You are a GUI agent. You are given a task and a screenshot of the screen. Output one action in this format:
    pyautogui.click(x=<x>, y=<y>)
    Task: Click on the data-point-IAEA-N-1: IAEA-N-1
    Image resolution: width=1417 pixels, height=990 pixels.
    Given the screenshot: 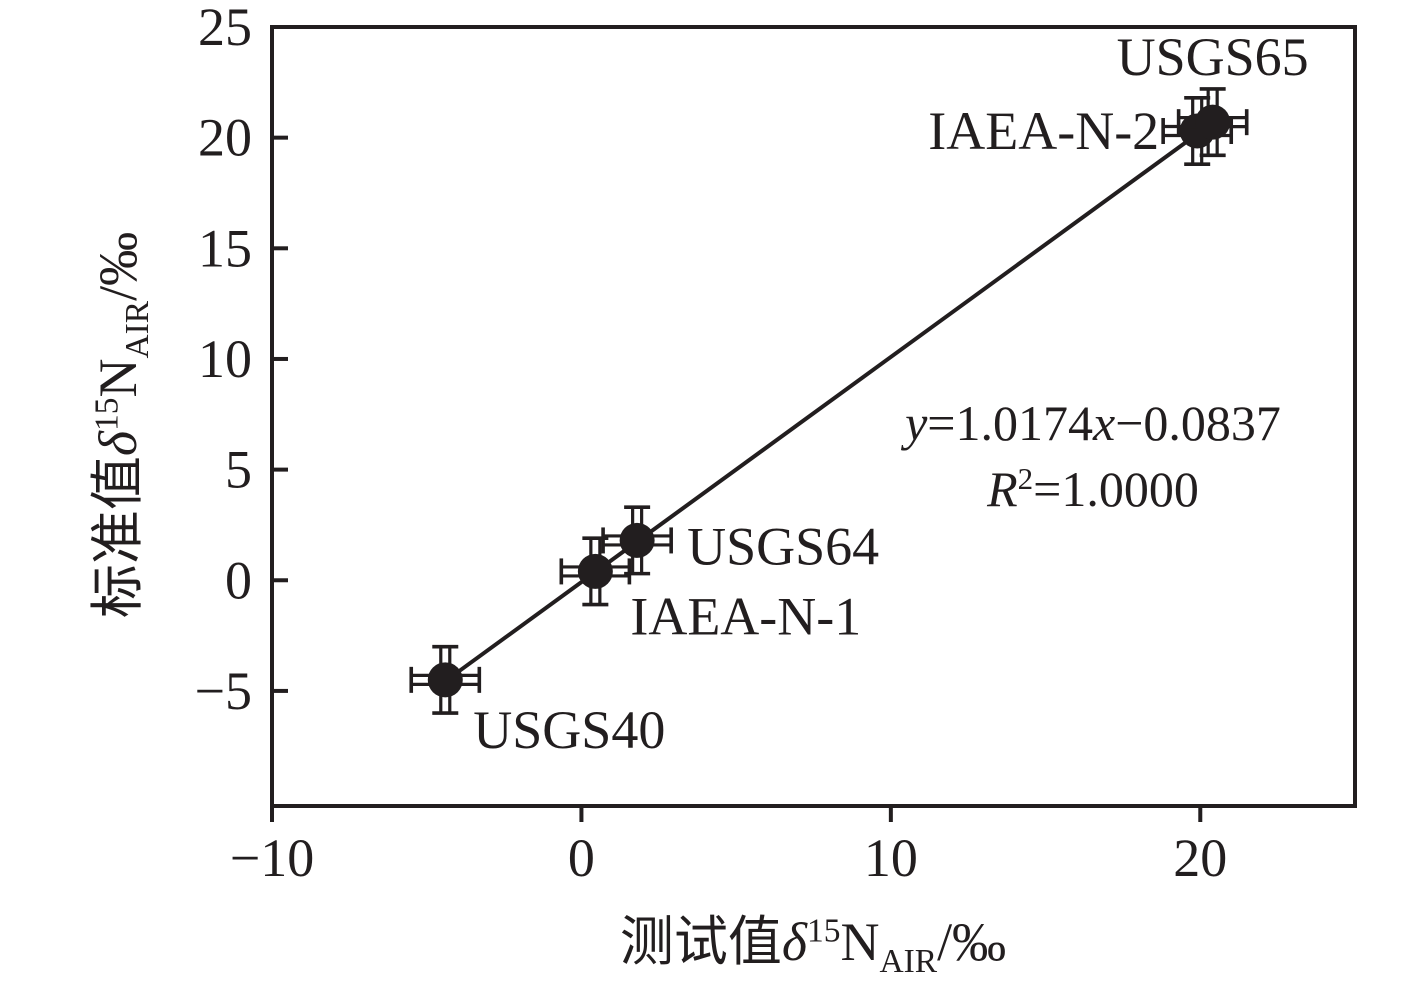 What is the action you would take?
    pyautogui.click(x=710, y=591)
    